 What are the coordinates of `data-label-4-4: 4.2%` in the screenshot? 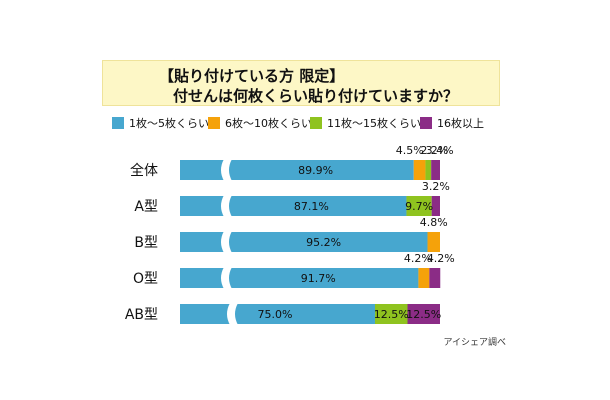 It's located at (441, 258).